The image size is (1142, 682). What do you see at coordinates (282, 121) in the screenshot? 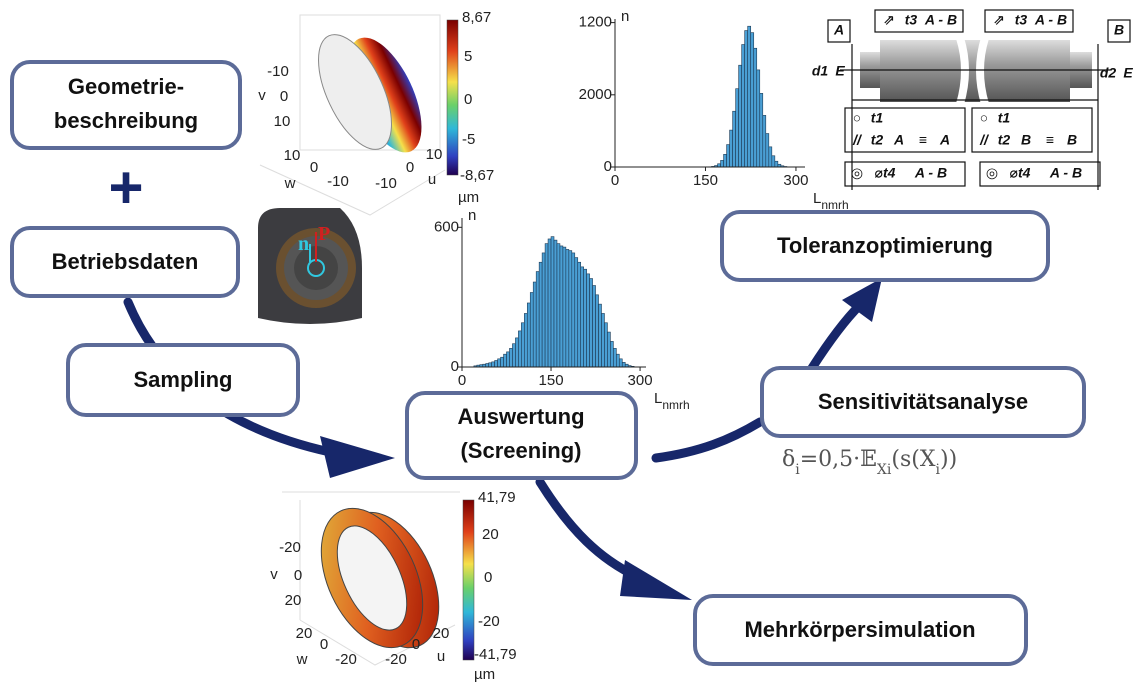
I see `axis-label: 10` at bounding box center [282, 121].